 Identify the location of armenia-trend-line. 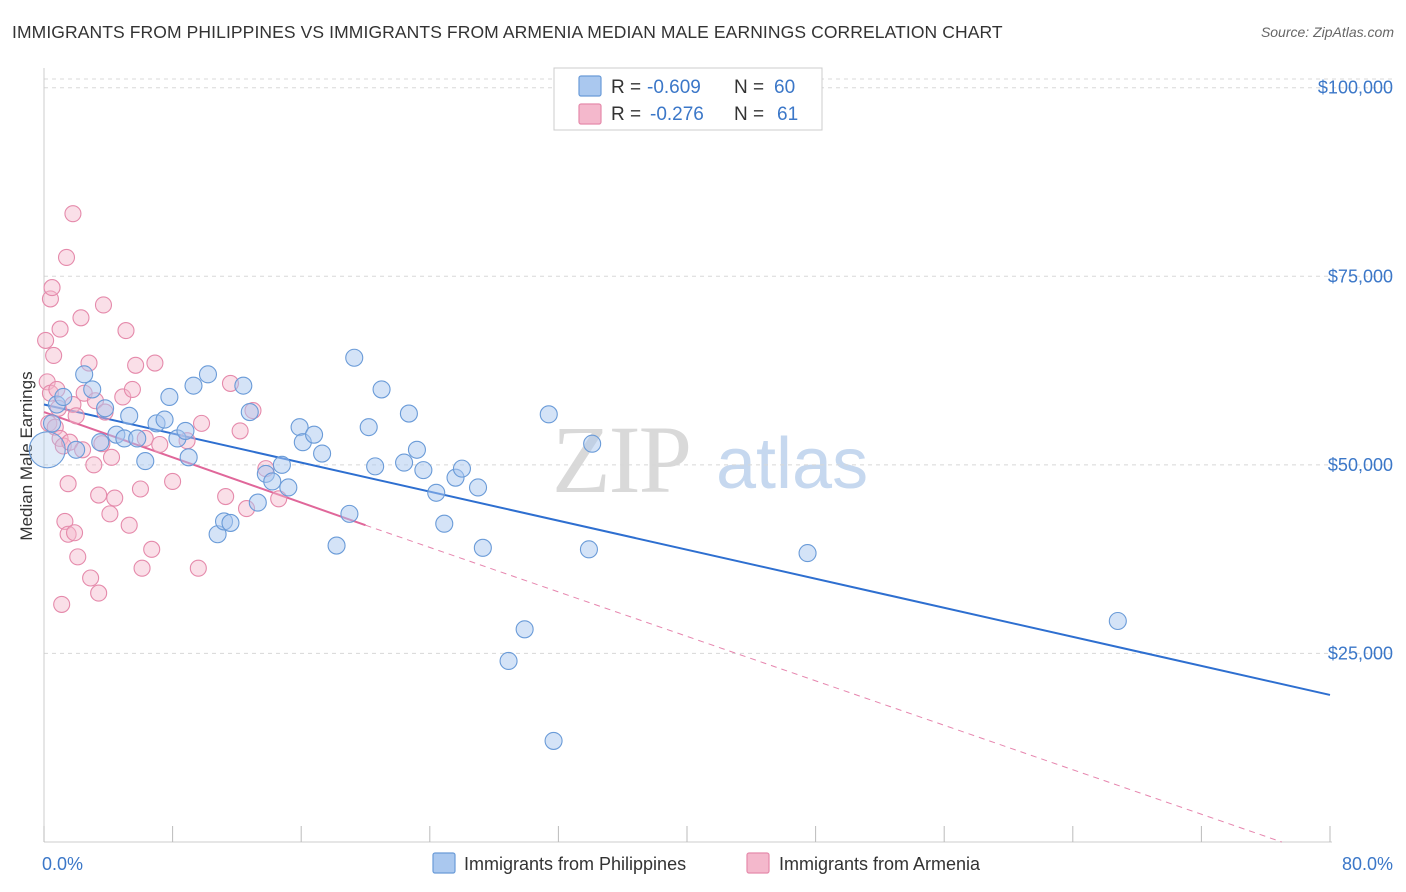
(204, 469).